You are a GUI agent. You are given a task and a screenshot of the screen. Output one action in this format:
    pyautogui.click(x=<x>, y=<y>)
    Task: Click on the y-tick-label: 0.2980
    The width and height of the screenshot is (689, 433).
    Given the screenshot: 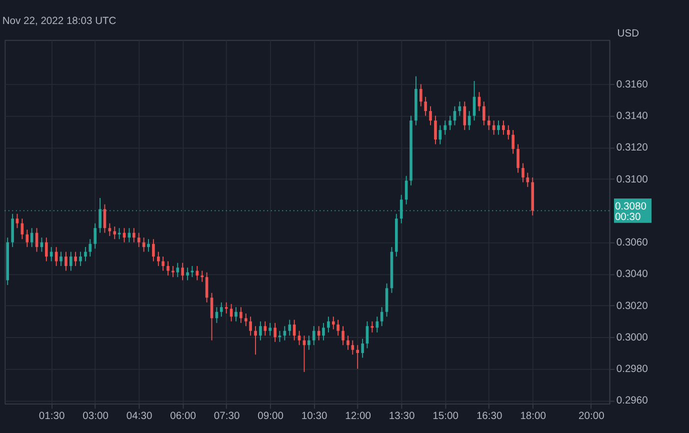 What is the action you would take?
    pyautogui.click(x=632, y=370)
    